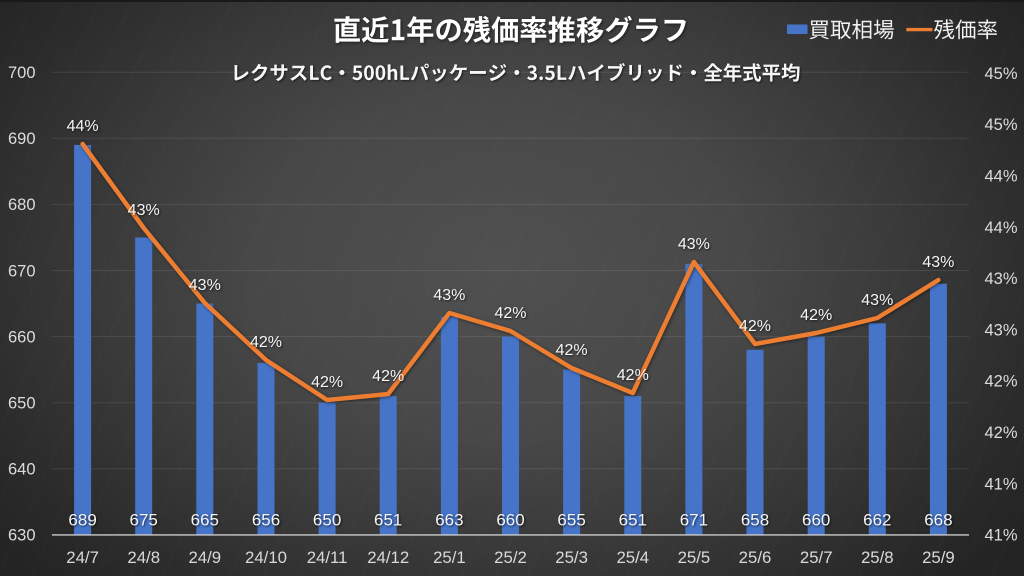 This screenshot has width=1024, height=576. What do you see at coordinates (449, 557) in the screenshot?
I see `svg-text: 25/1` at bounding box center [449, 557].